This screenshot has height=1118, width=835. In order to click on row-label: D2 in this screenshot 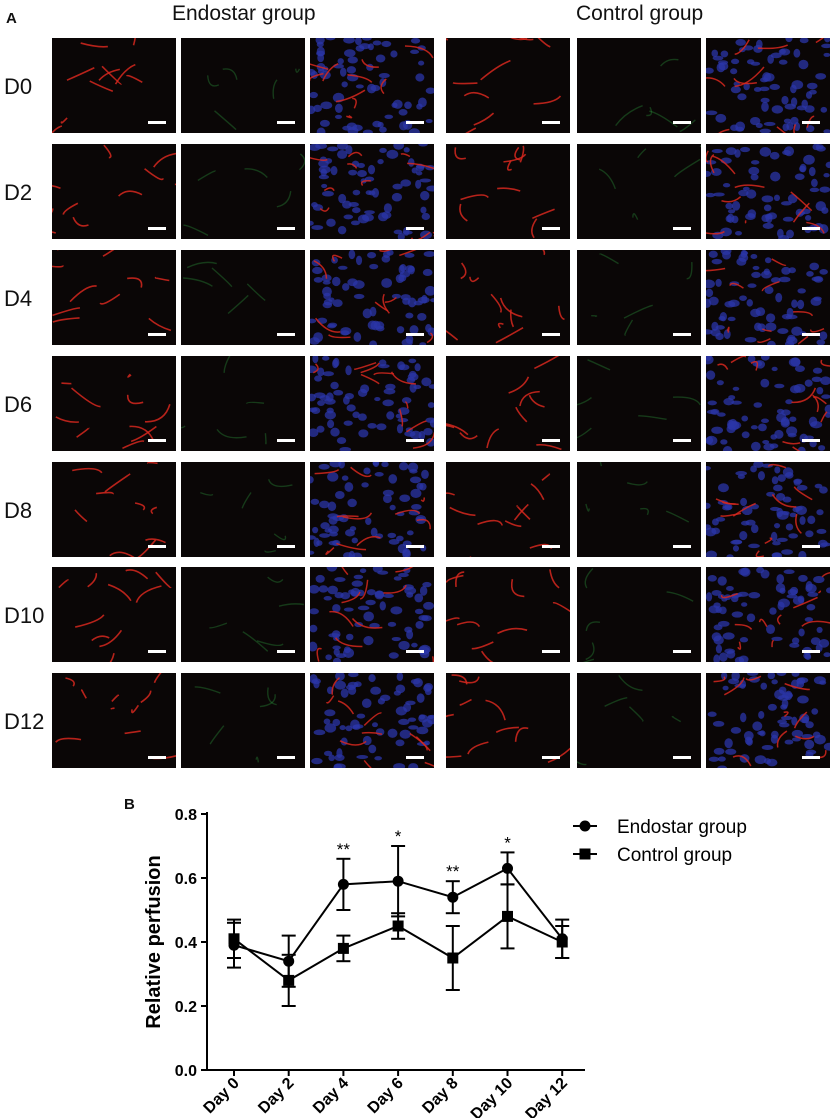, I will do `click(18, 192)`.